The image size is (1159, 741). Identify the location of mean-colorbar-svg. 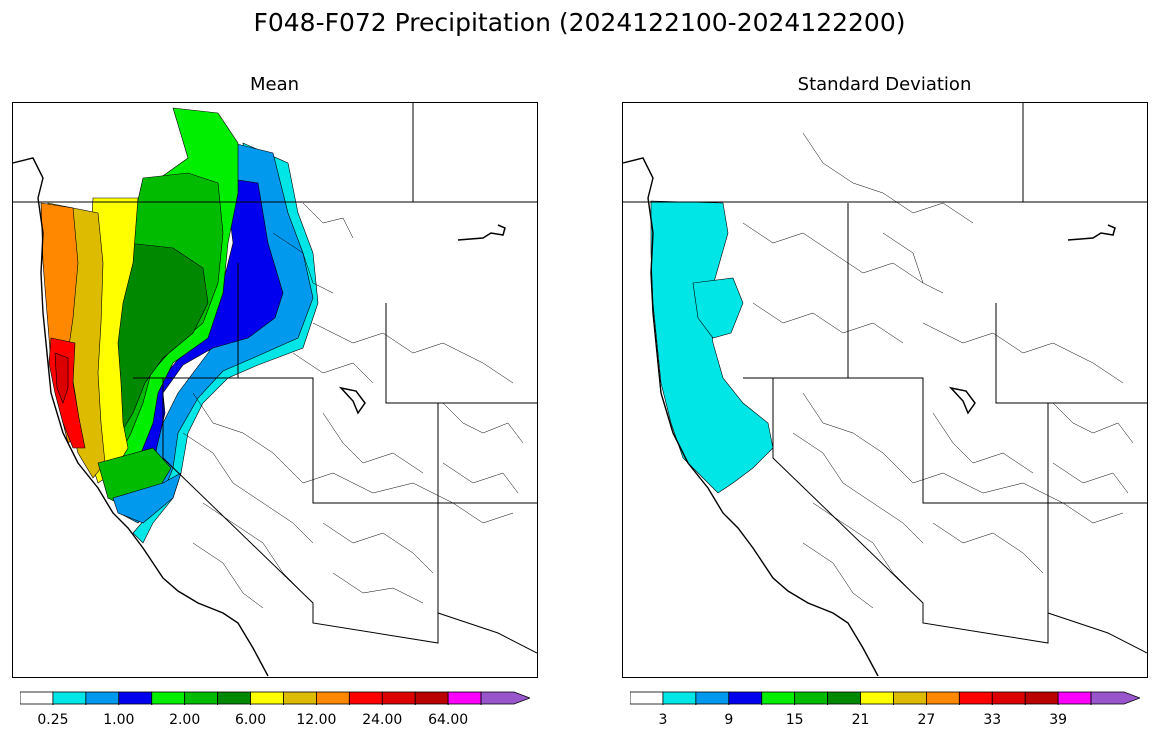
(275, 698).